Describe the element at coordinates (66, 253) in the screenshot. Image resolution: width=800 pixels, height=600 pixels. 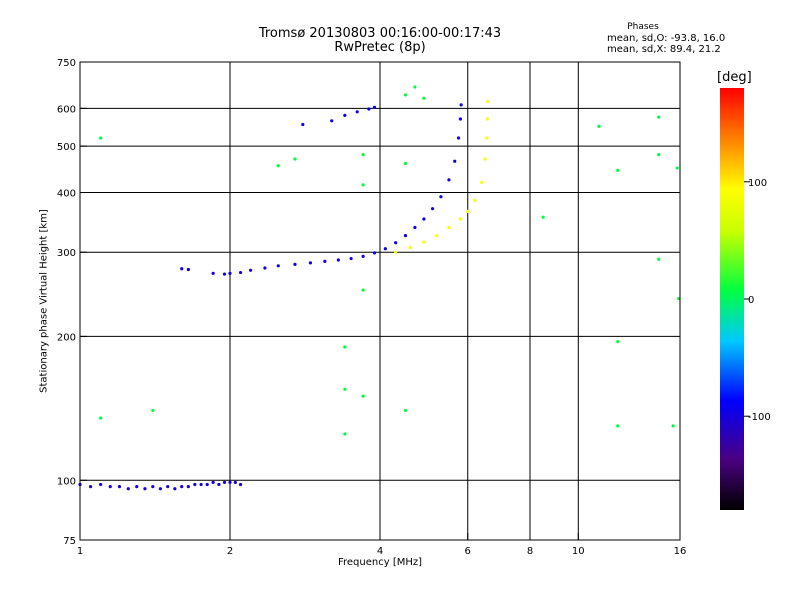
I see `y-tick-label: 300` at that location.